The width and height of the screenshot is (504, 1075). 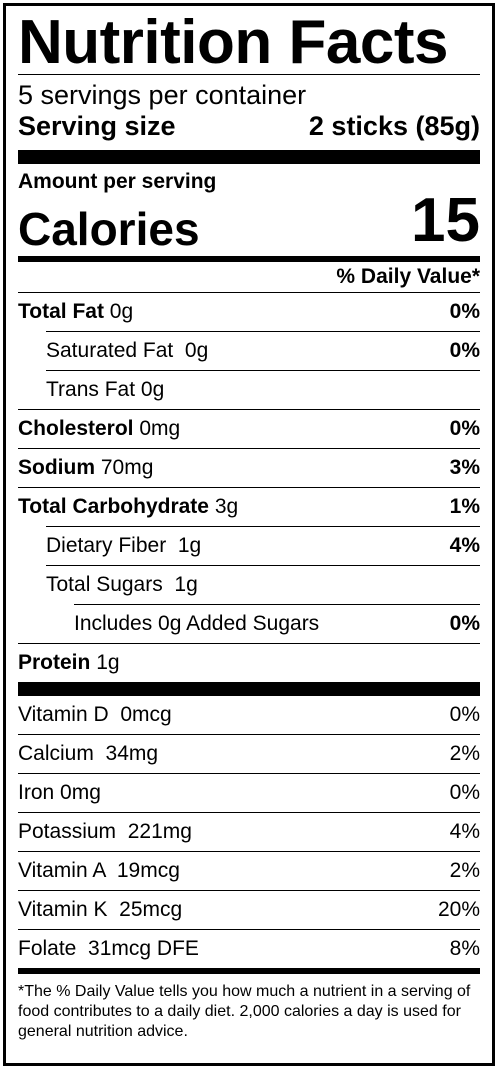 I want to click on vitamin-text: Vitamin A 19mcg, so click(x=99, y=870).